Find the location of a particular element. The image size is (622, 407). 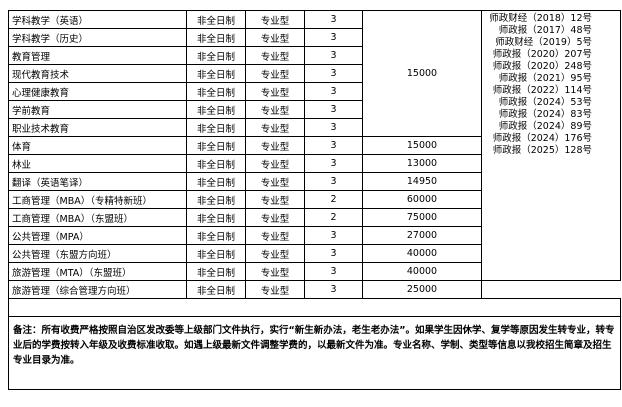

spacer-row is located at coordinates (314, 307).